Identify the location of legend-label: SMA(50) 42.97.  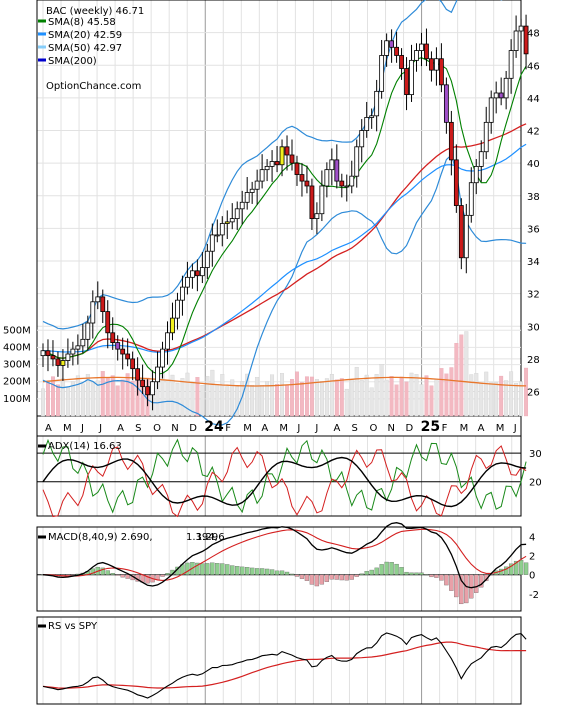
(85, 48).